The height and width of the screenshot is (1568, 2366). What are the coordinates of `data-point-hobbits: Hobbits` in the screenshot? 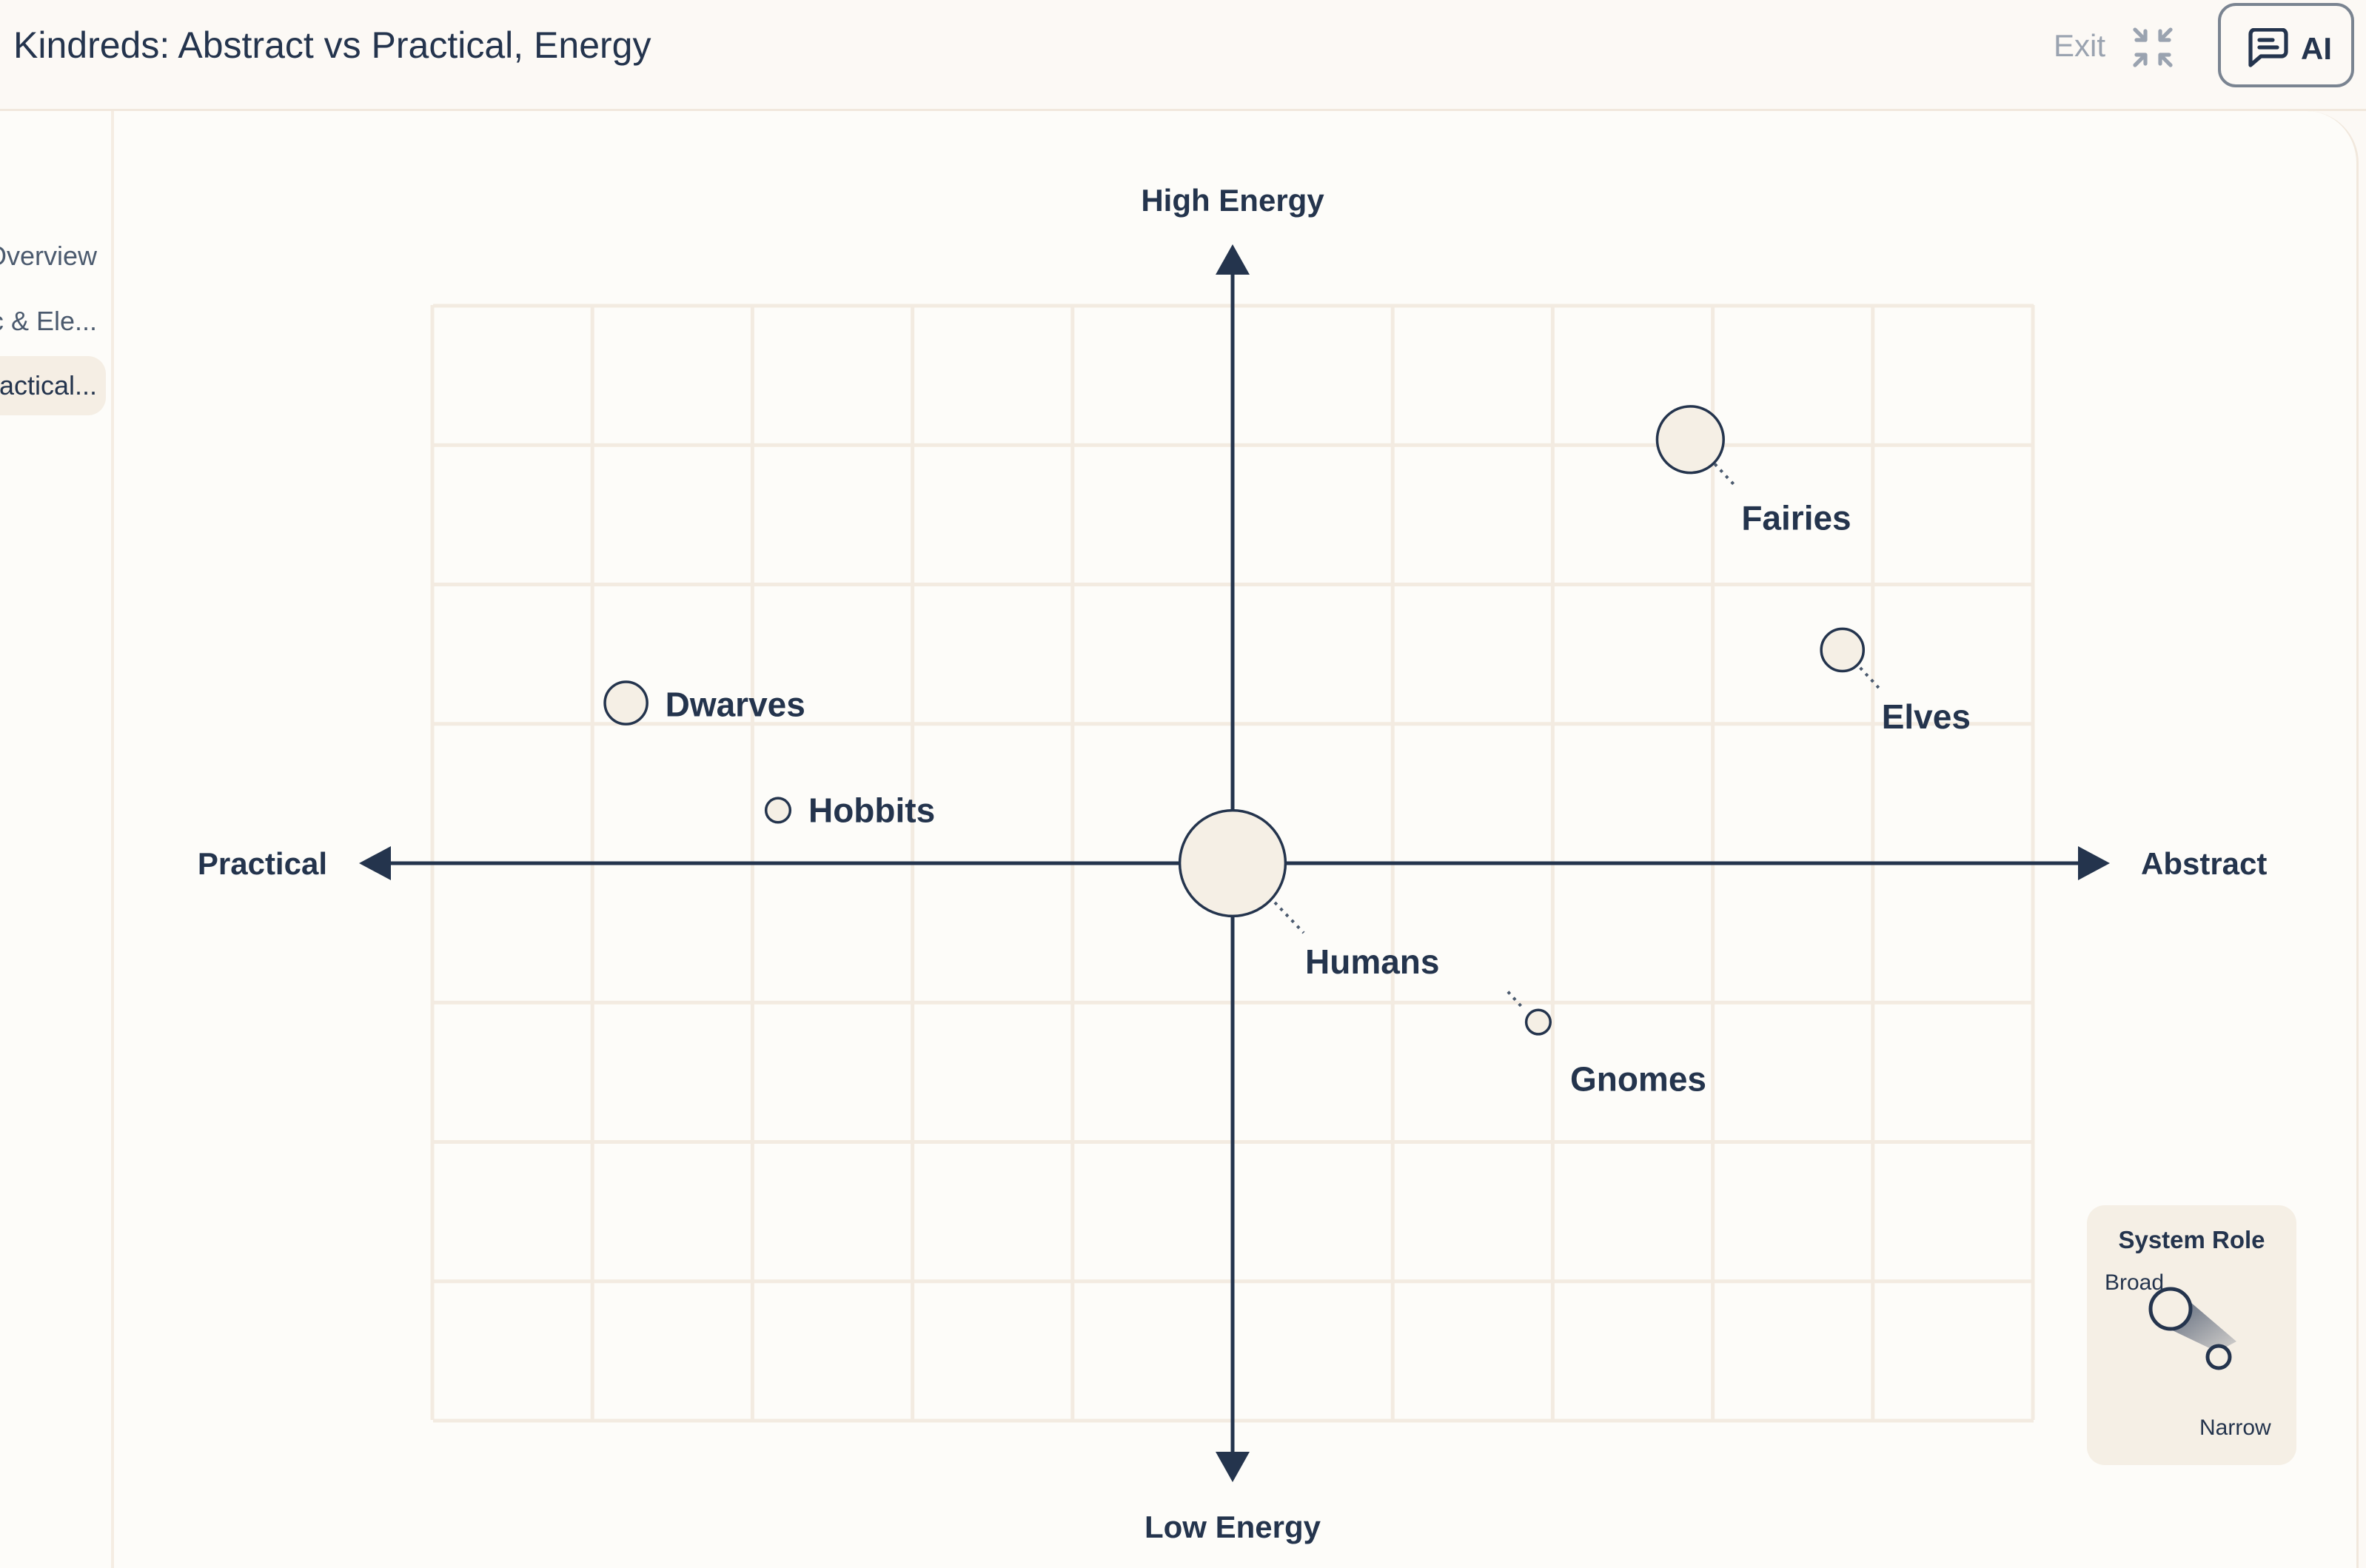 It's located at (850, 810).